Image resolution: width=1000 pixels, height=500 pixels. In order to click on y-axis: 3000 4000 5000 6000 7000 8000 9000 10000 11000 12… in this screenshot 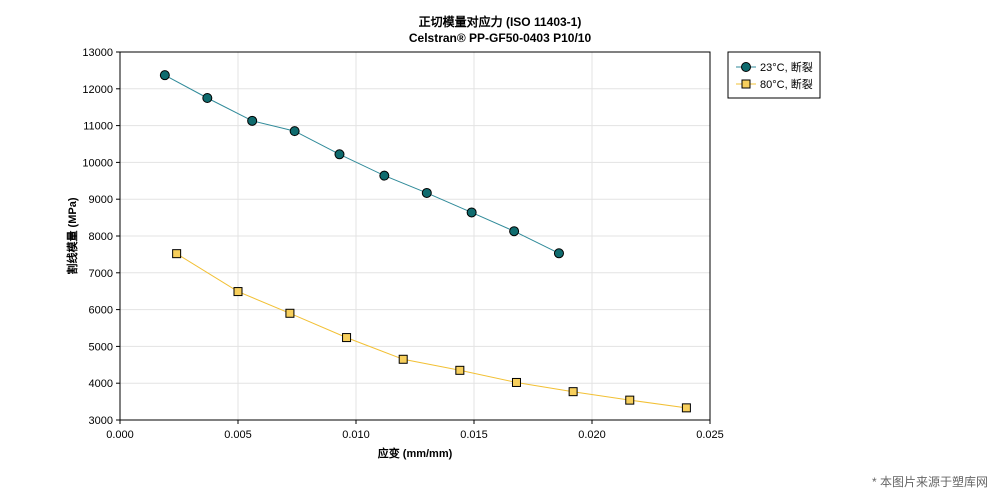, I will do `click(101, 237)`.